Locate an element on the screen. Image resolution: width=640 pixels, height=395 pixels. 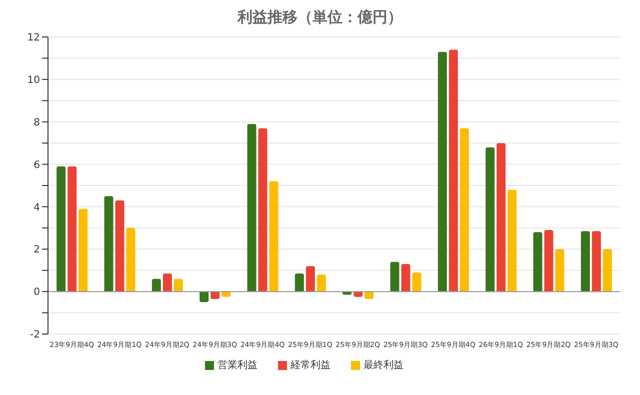
y-tick-label: 10 is located at coordinates (33, 80).